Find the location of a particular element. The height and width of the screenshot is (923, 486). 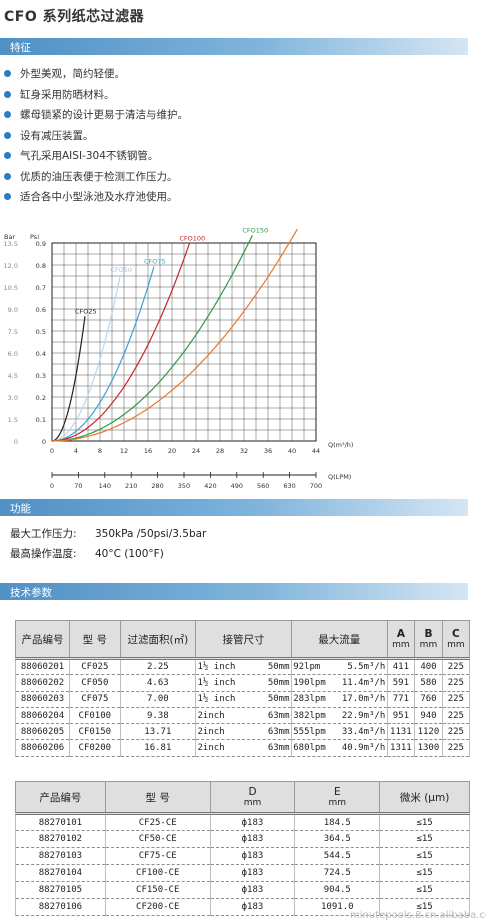

table-cell: CF025 is located at coordinates (95, 666).